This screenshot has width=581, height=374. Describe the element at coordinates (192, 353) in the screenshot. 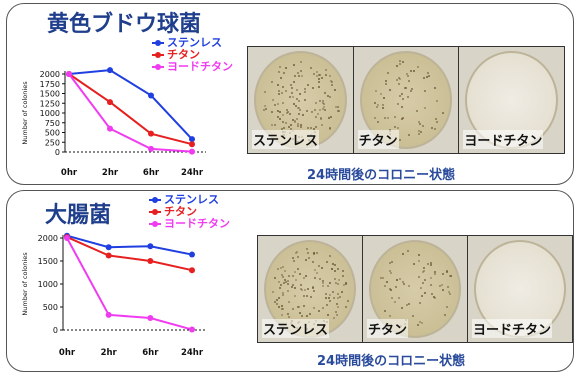

I see `x-tick-label: 24hr` at that location.